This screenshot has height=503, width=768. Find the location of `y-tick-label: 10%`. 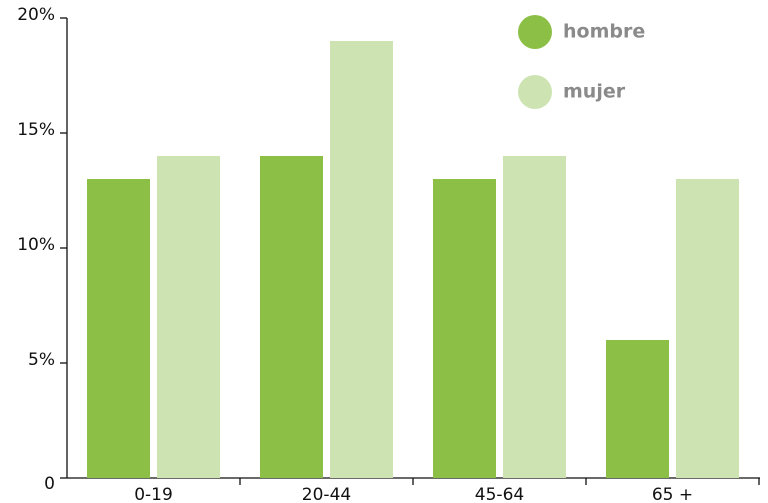

y-tick-label: 10% is located at coordinates (36, 245).